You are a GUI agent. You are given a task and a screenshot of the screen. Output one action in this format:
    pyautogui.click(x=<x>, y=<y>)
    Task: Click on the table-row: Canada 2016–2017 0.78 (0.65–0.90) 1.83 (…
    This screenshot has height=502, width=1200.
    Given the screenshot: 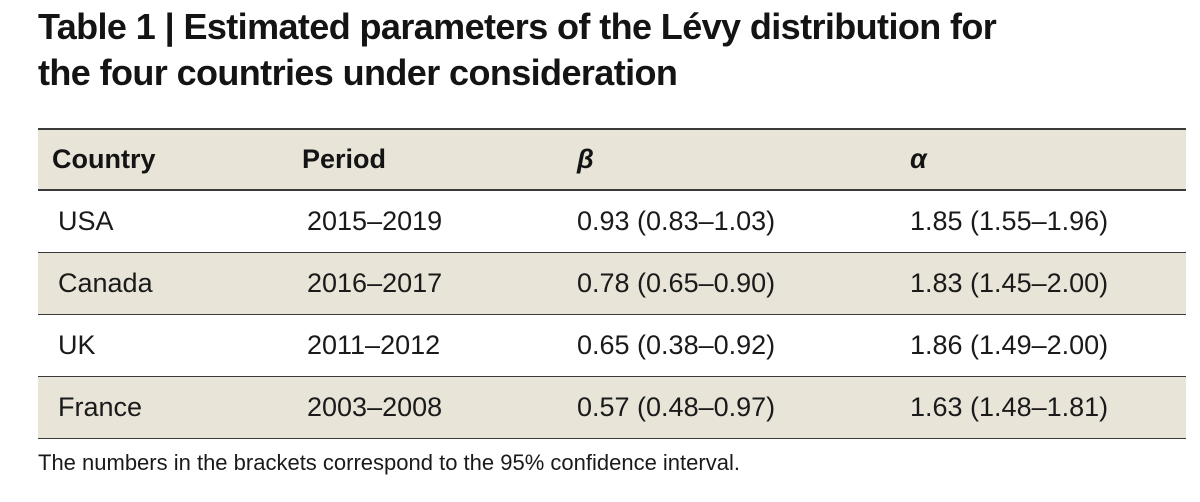 What is the action you would take?
    pyautogui.click(x=612, y=283)
    